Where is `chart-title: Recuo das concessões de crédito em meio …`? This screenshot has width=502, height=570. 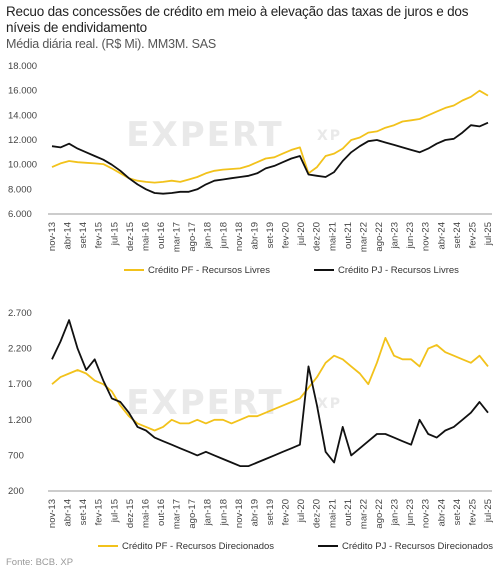 chart-title: Recuo das concessões de crédito em meio … is located at coordinates (237, 19).